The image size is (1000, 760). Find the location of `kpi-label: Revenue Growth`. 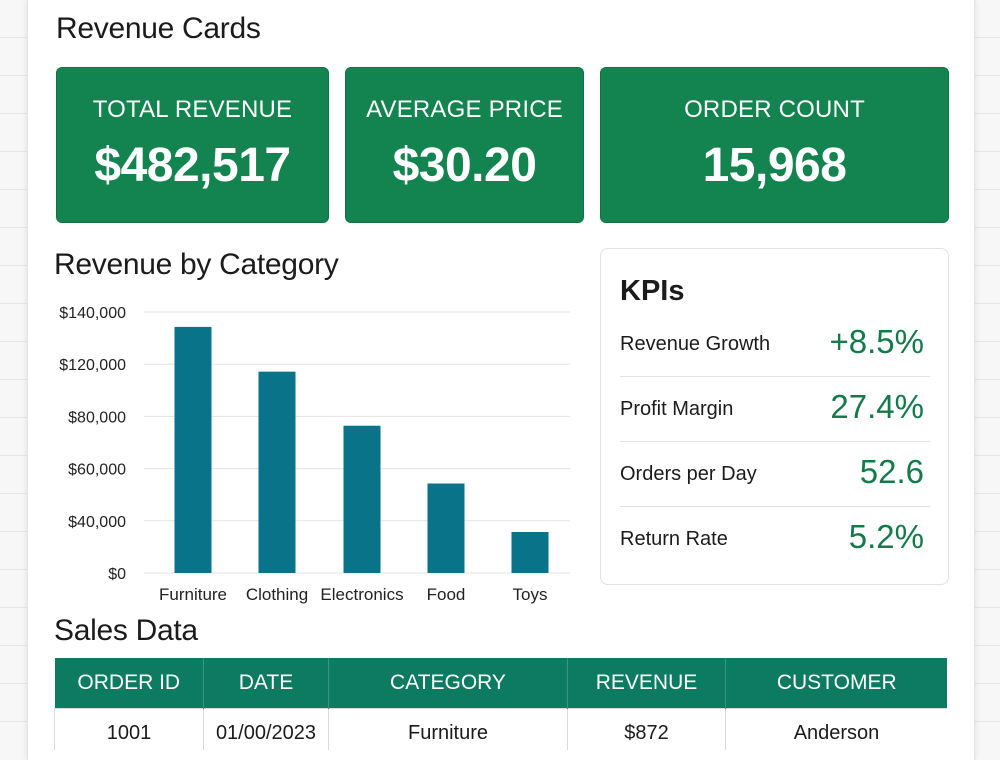

kpi-label: Revenue Growth is located at coordinates (695, 344).